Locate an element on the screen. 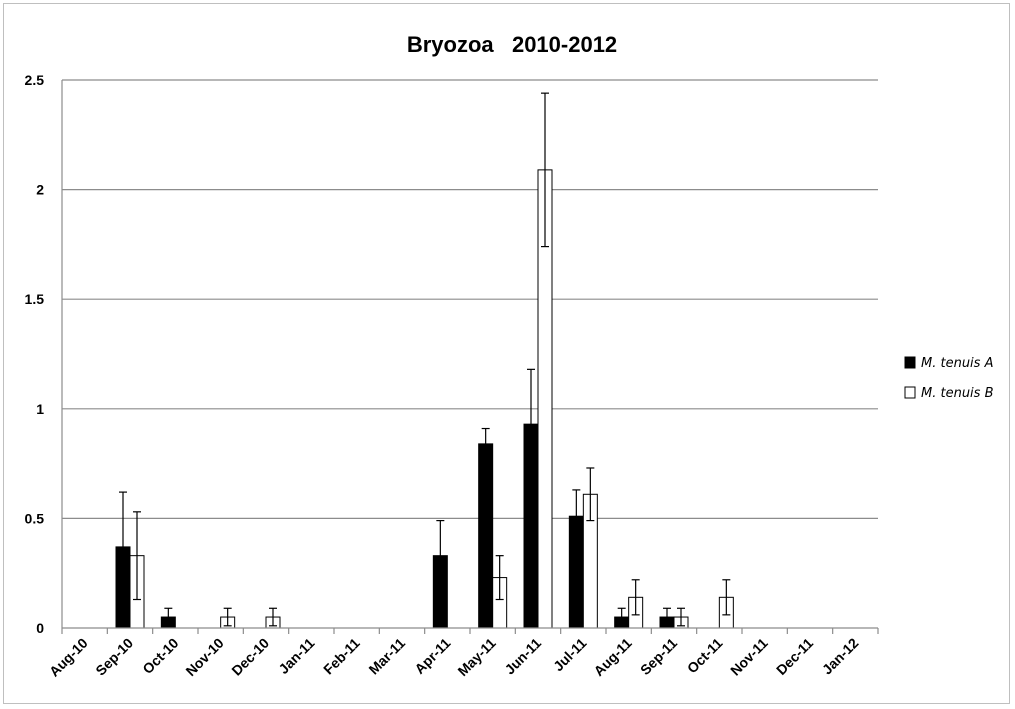 The height and width of the screenshot is (709, 1015). x-tick-label: Feb-11 is located at coordinates (341, 656).